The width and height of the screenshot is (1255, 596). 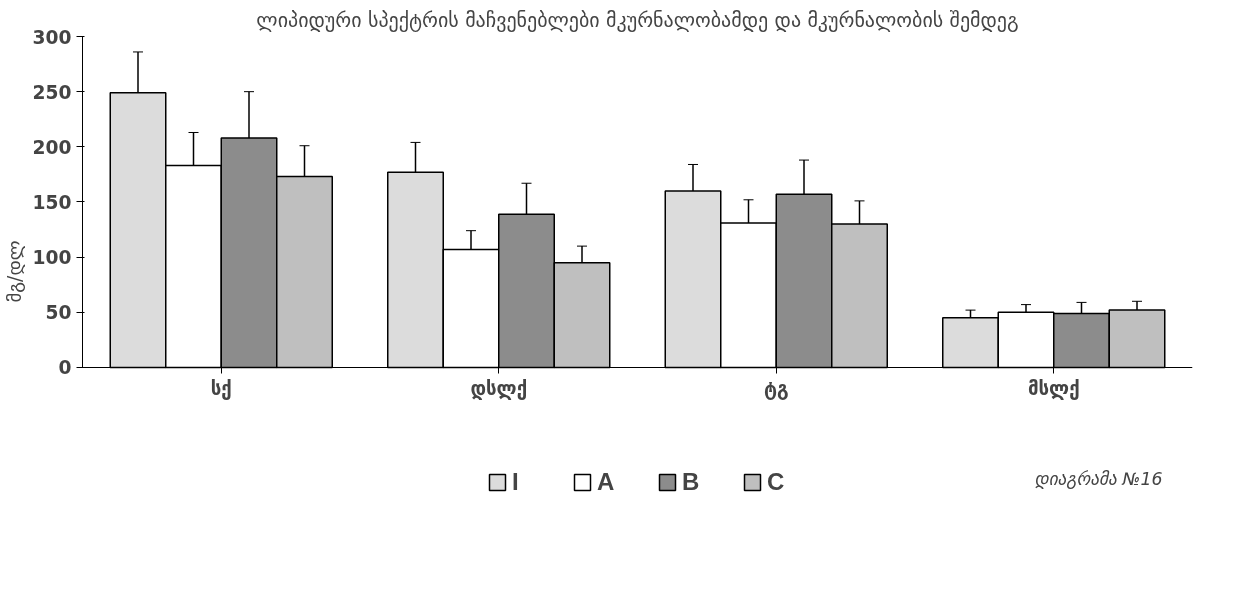 What do you see at coordinates (52, 147) in the screenshot?
I see `y-tick-label: 200` at bounding box center [52, 147].